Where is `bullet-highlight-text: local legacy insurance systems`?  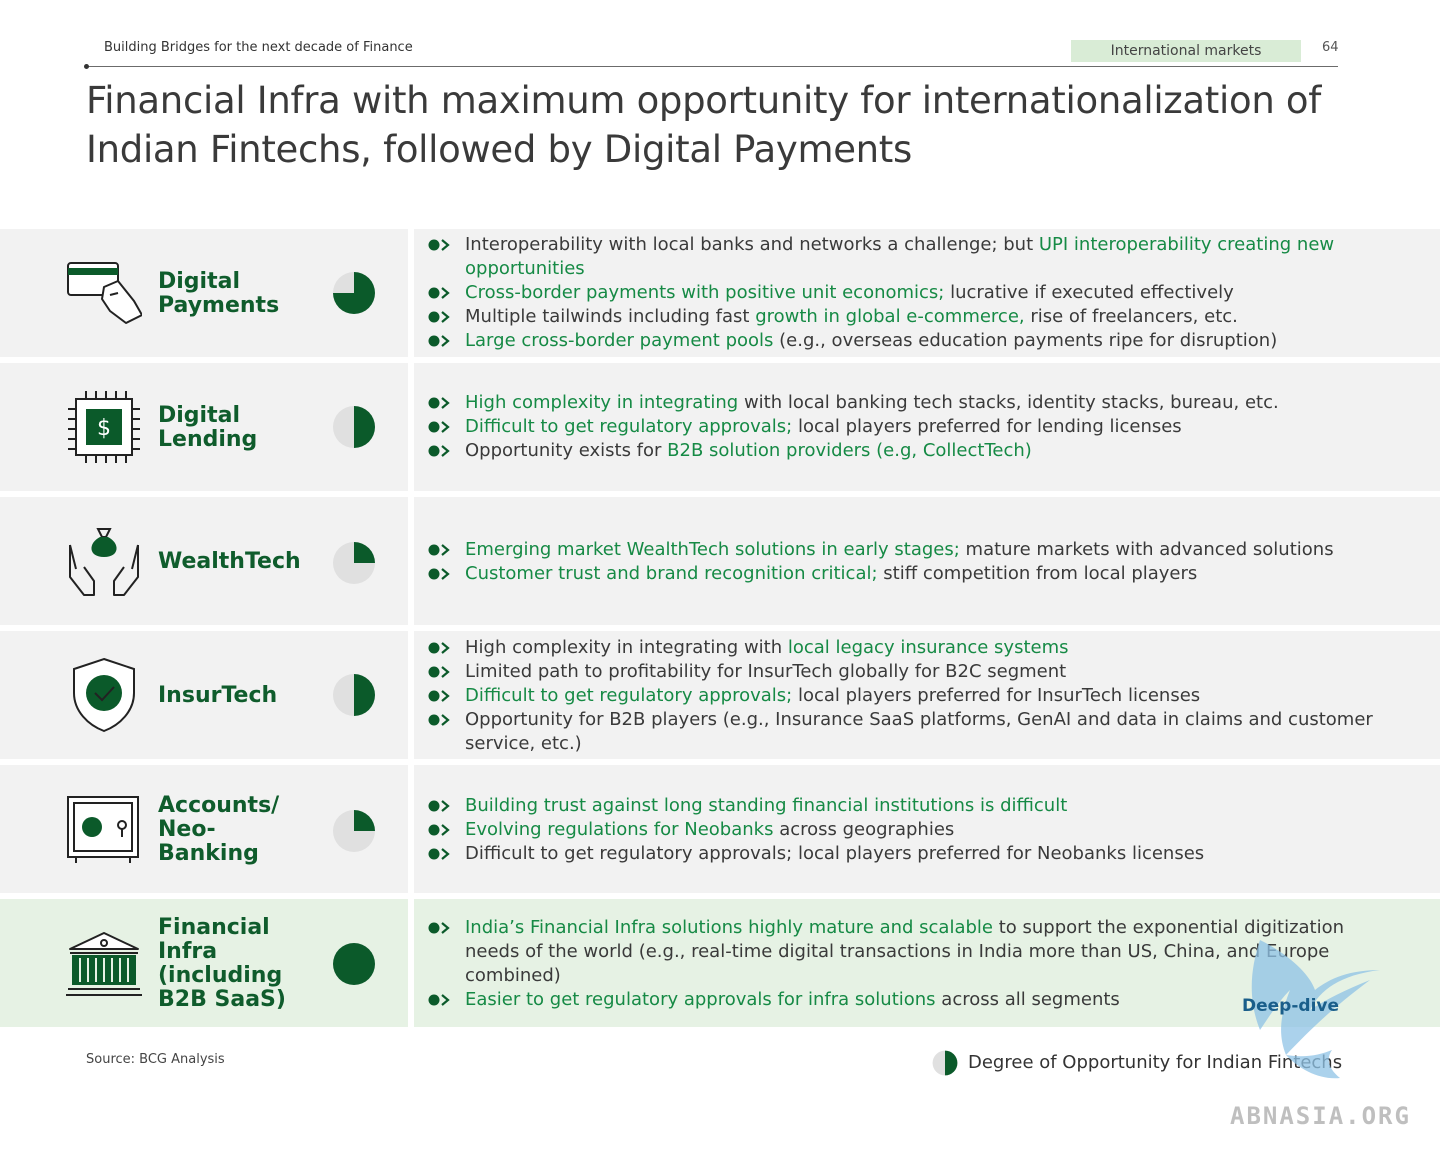
bullet-highlight-text: local legacy insurance systems is located at coordinates (928, 647).